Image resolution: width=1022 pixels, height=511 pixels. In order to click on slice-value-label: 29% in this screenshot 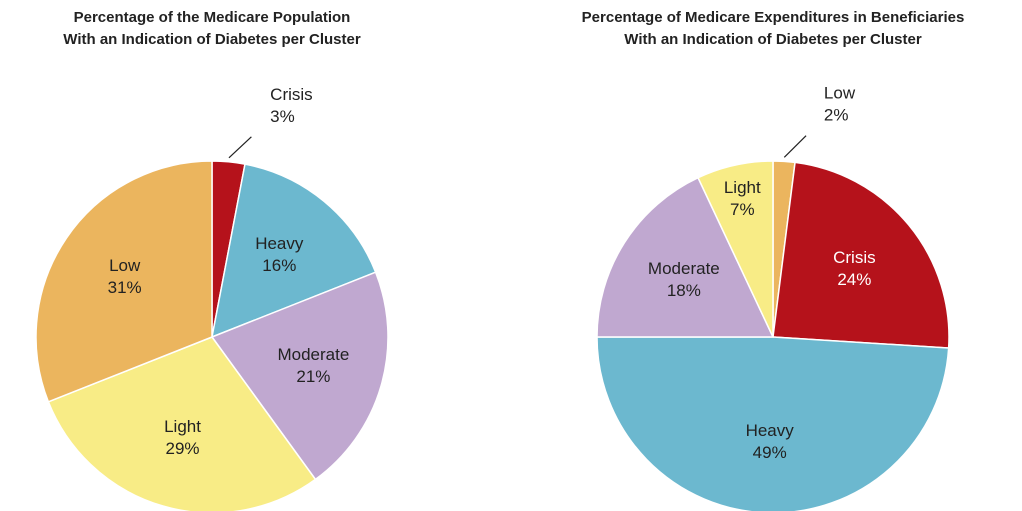, I will do `click(183, 448)`.